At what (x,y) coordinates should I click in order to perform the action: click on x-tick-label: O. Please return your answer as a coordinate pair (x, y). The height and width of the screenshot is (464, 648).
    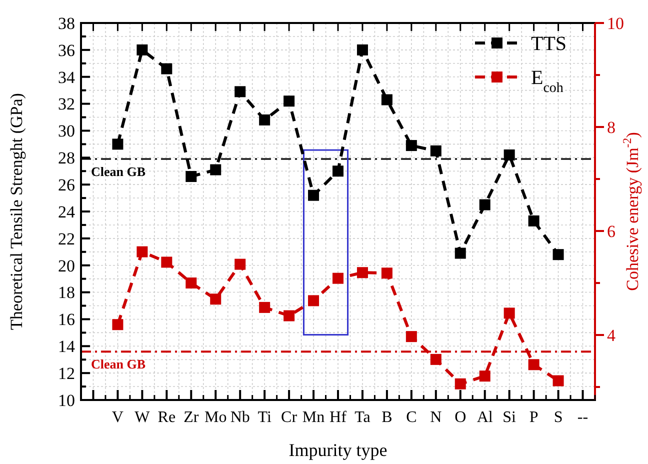
    Looking at the image, I should click on (460, 417).